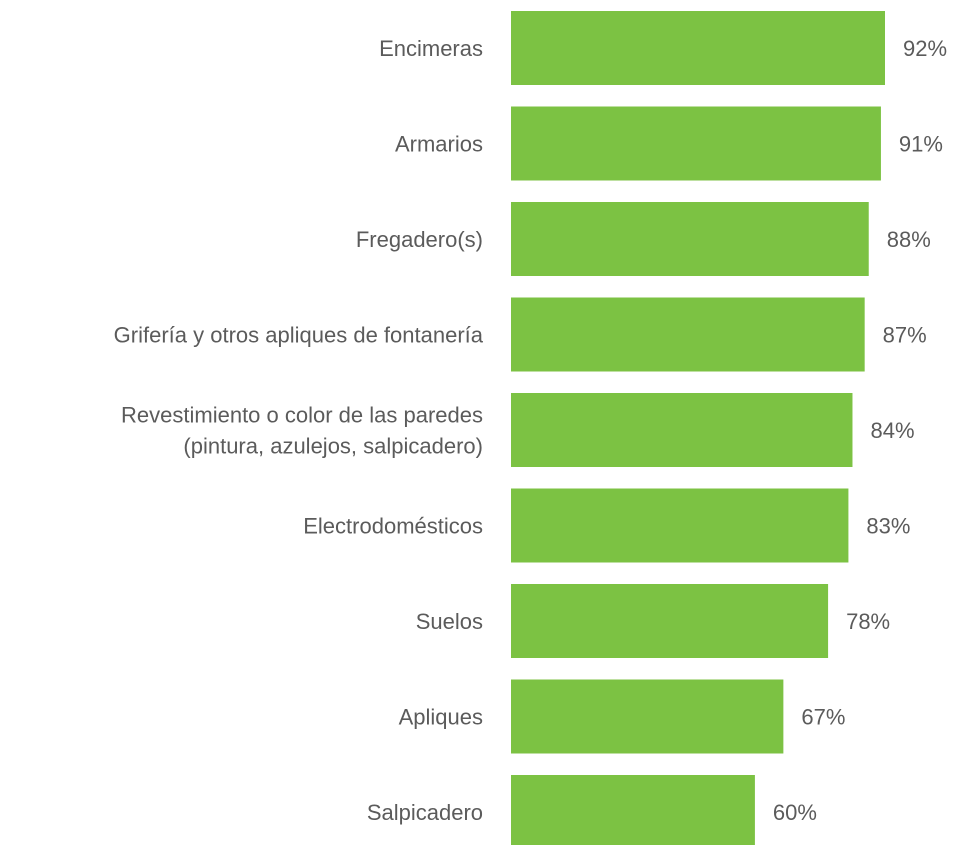 The image size is (963, 845). Describe the element at coordinates (823, 717) in the screenshot. I see `value-label: 67%` at that location.